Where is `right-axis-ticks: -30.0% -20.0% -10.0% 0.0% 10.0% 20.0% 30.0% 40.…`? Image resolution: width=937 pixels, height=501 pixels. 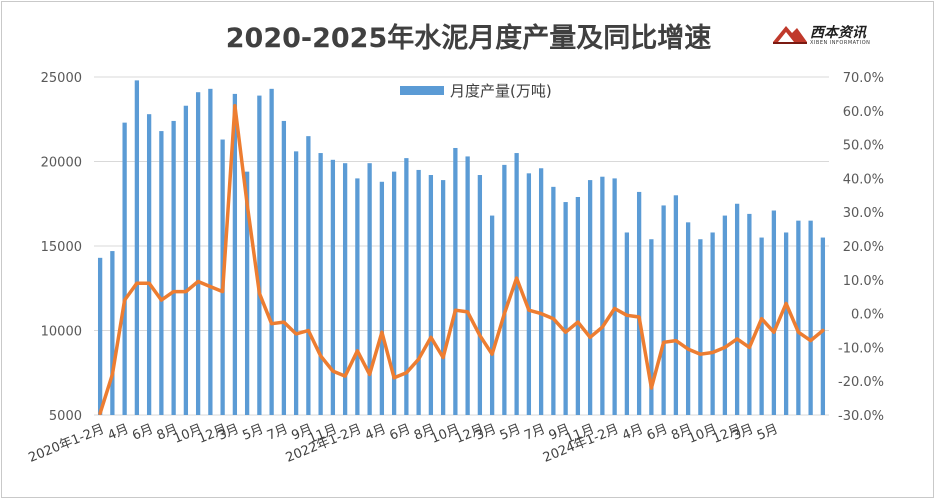
right-axis-ticks: -30.0% -20.0% -10.0% 0.0% 10.0% 20.0% 30.0% 40.… is located at coordinates (861, 247).